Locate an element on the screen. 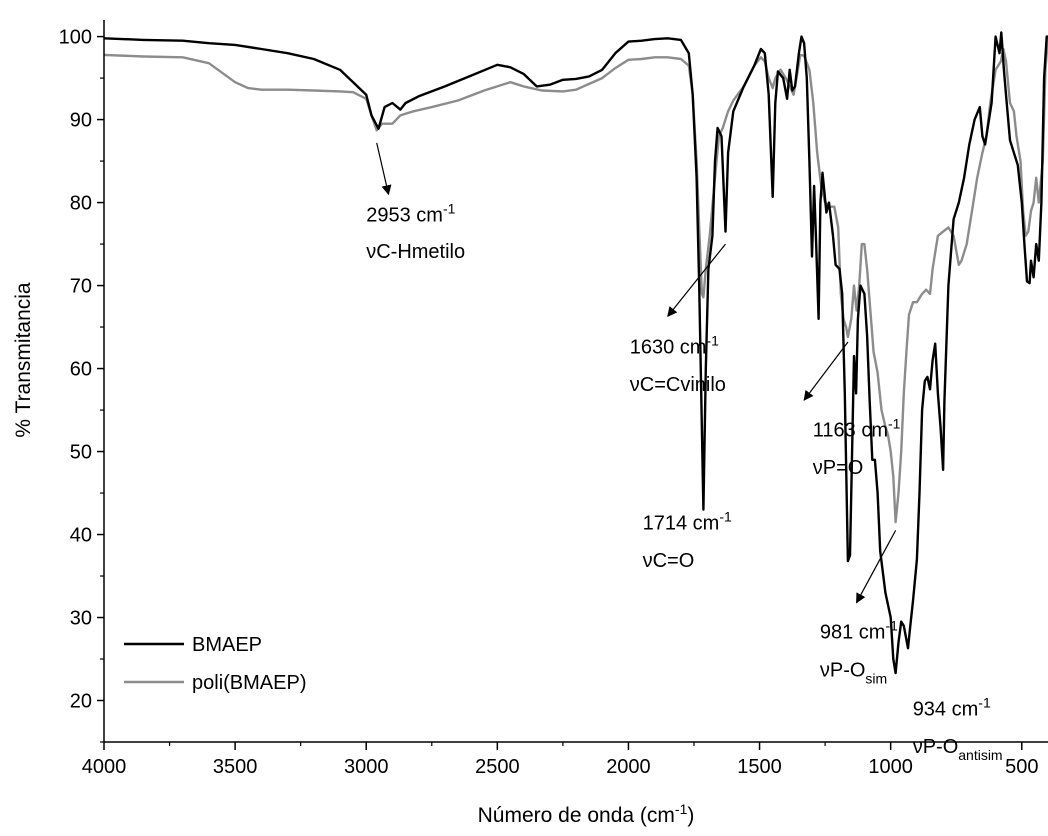 The image size is (1048, 836). annotation-assignment-a2953: νC-Hmetilo is located at coordinates (415, 252).